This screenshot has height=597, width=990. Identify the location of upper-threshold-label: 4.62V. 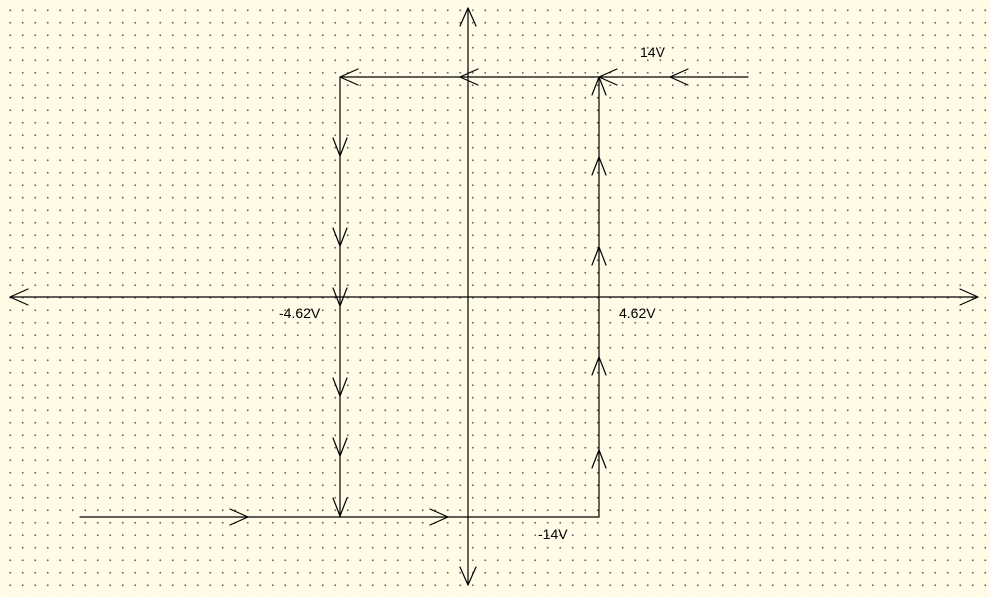
(637, 313).